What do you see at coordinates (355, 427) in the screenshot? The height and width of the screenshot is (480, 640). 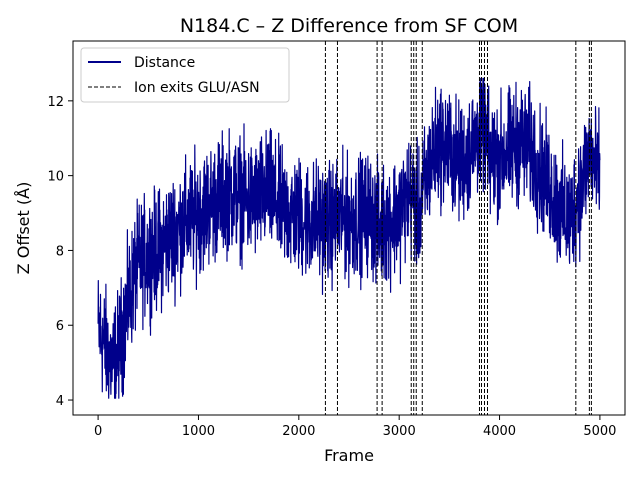 I see `x-ticks: 0 1000 2000 3000 4000 5000` at bounding box center [355, 427].